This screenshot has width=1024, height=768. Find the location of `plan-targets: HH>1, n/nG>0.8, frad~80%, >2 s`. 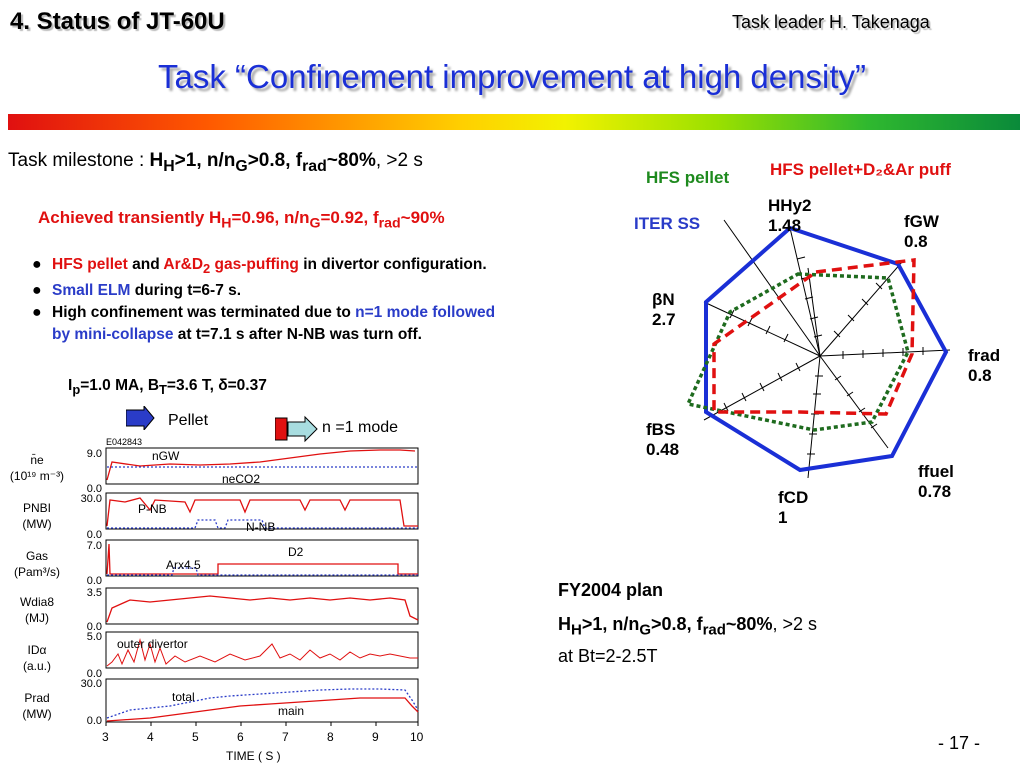

plan-targets: HH>1, n/nG>0.8, frad~80%, >2 s is located at coordinates (687, 626).